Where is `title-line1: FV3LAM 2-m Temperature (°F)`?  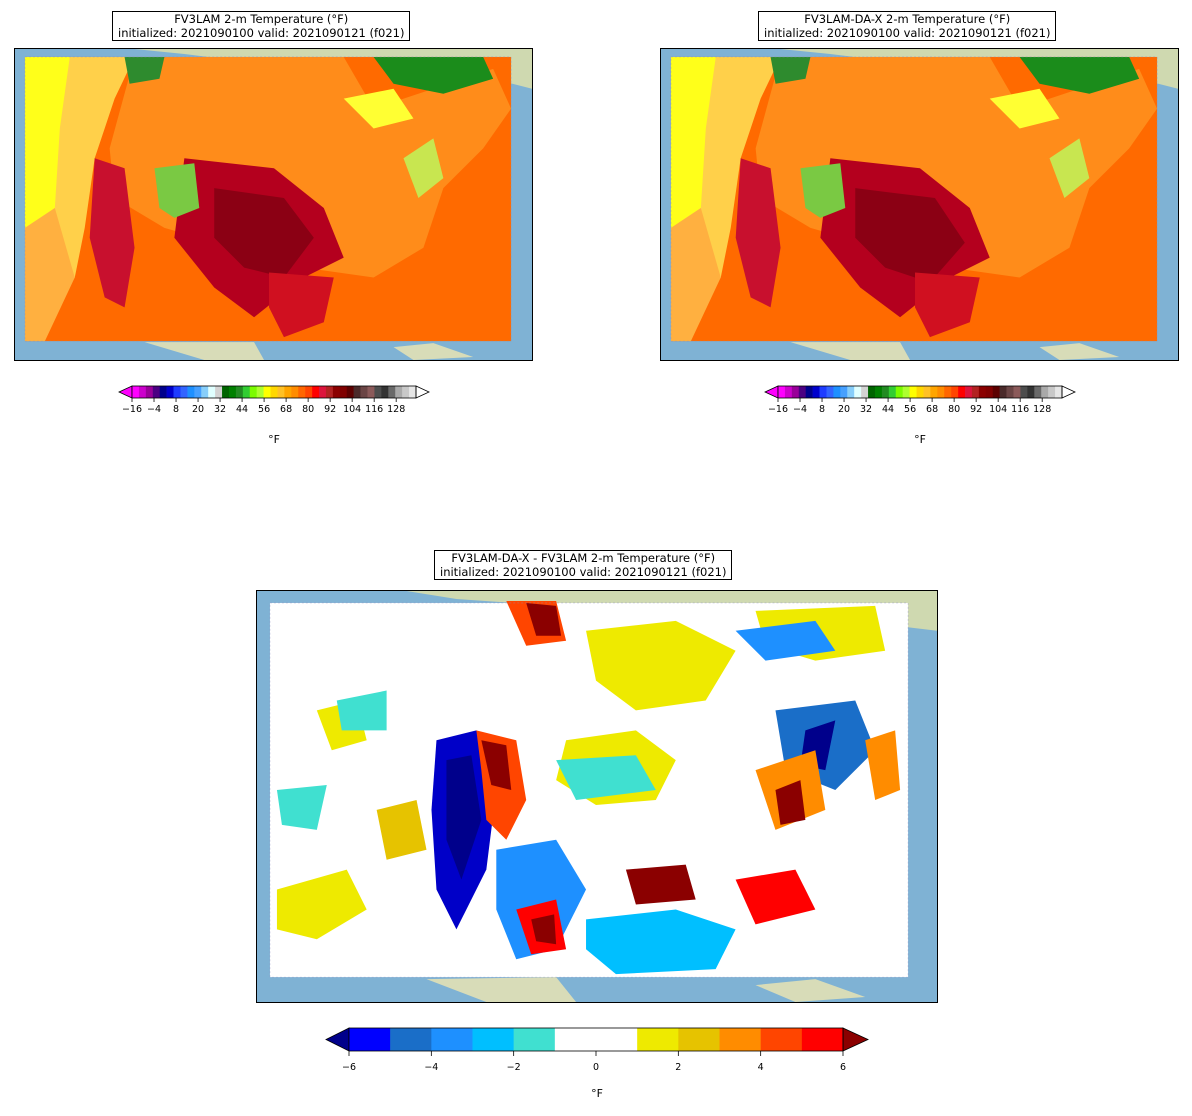 title-line1: FV3LAM 2-m Temperature (°F) is located at coordinates (261, 19).